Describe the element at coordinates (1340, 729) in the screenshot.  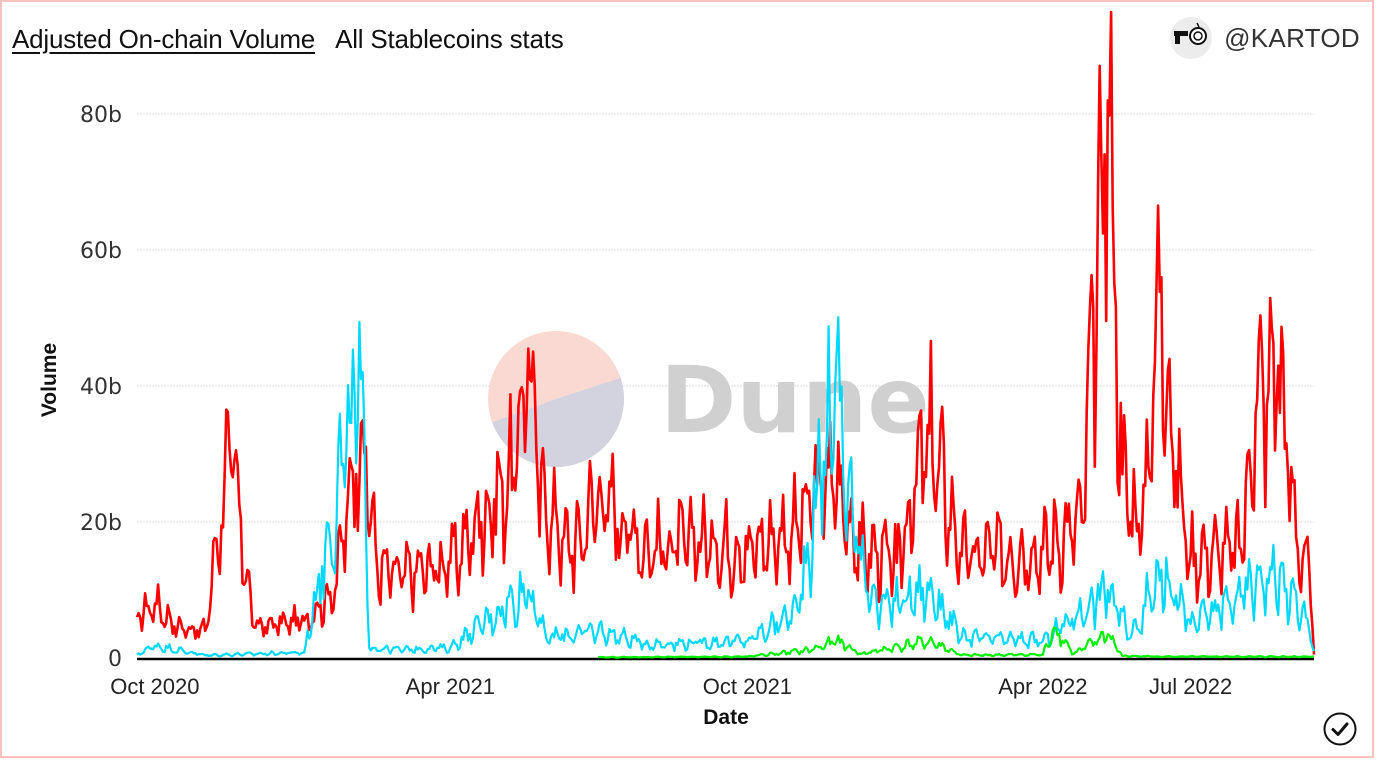
I see `check-circle-icon` at that location.